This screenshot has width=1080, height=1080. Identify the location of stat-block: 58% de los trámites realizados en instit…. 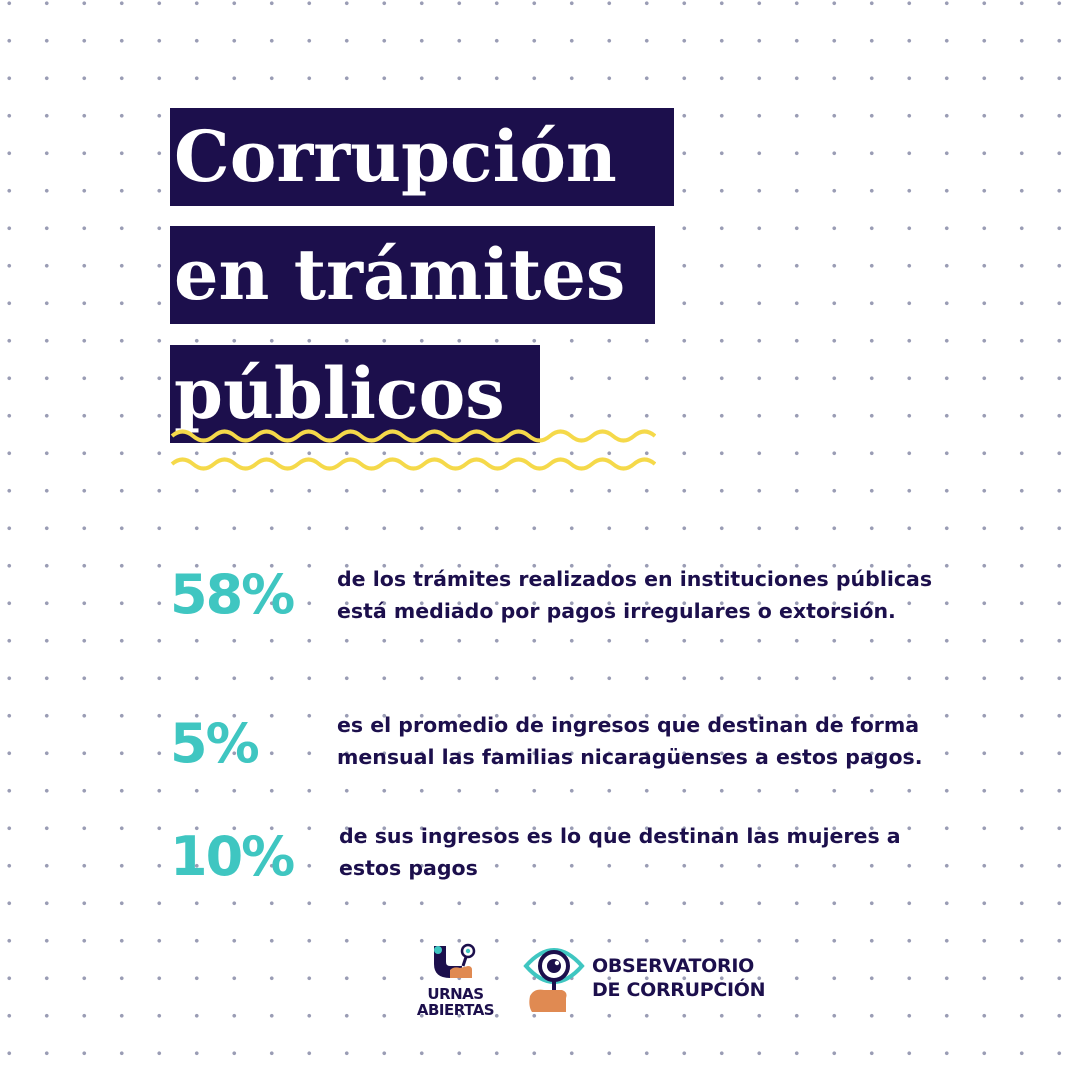
(570, 608).